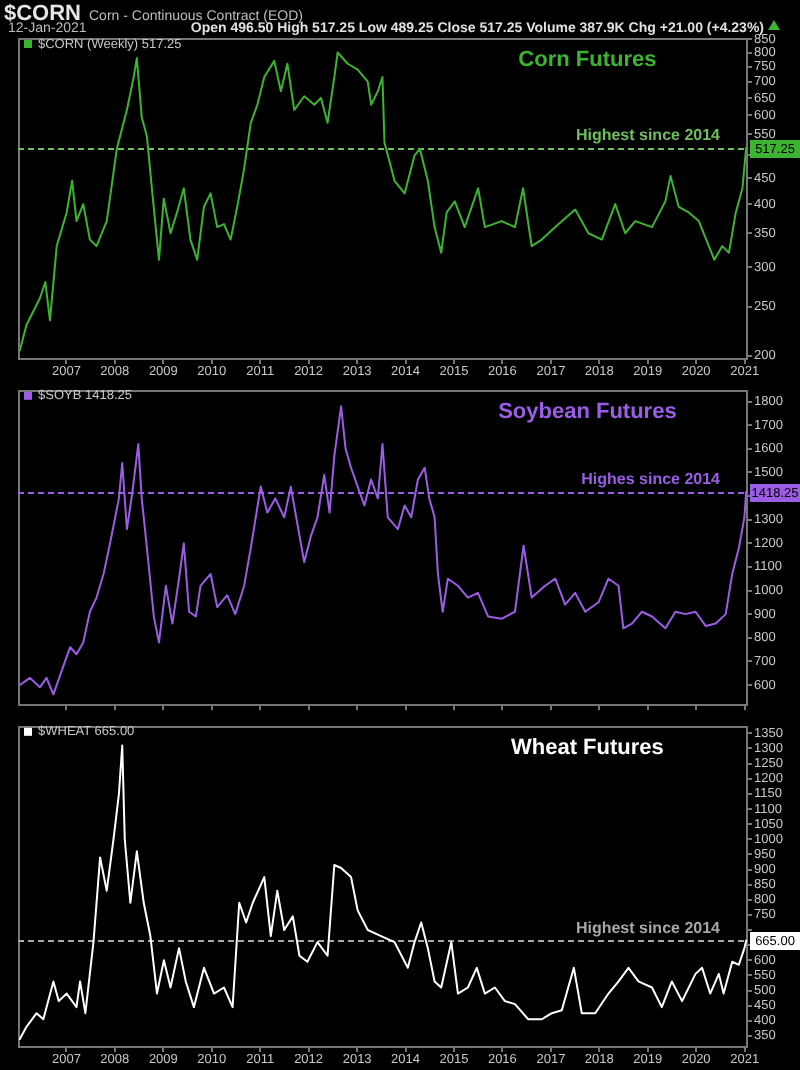 This screenshot has width=800, height=1070. I want to click on ref-line-label: Highes since 2014, so click(651, 478).